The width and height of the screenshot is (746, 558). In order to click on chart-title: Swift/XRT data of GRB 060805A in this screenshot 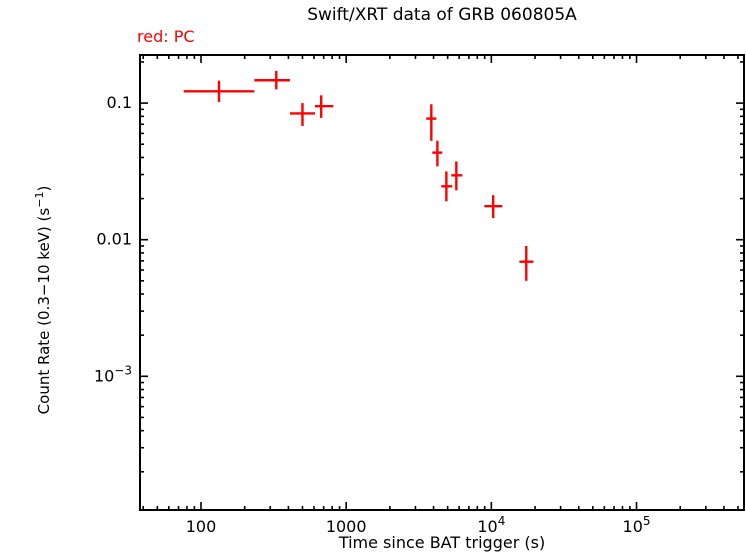, I will do `click(442, 15)`.